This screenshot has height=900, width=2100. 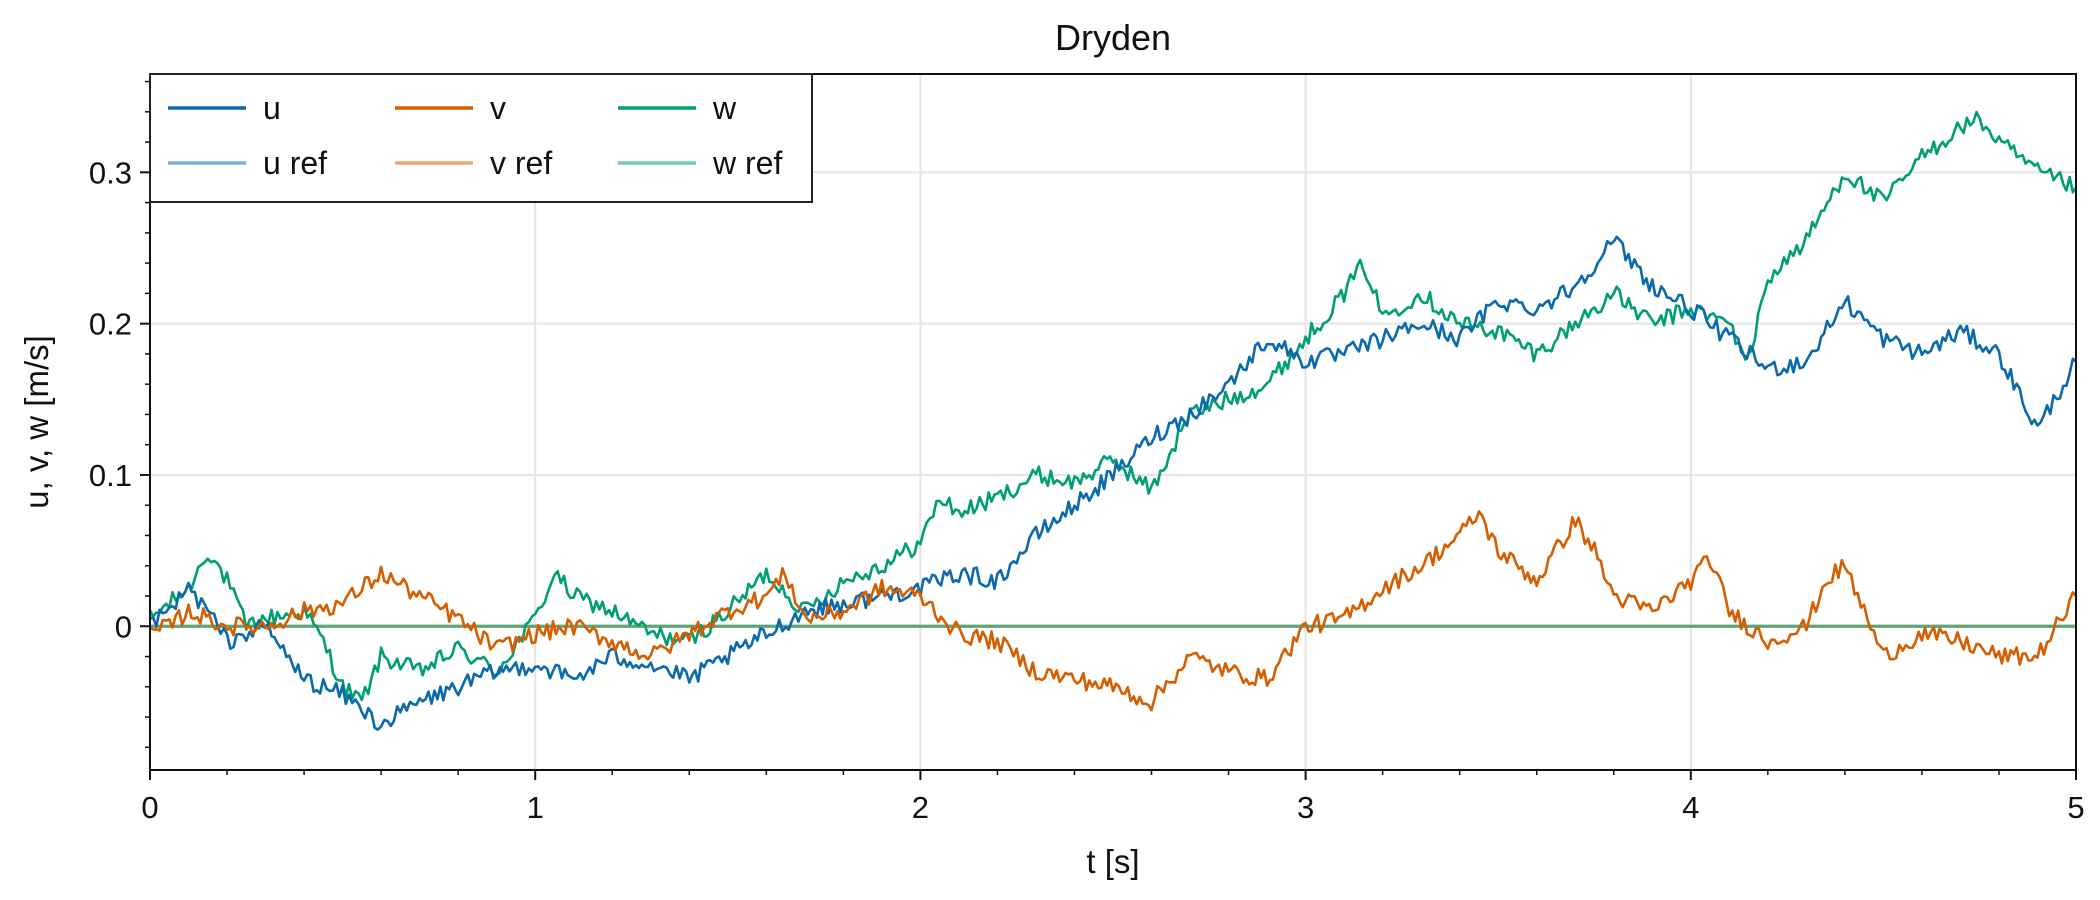 What do you see at coordinates (110, 172) in the screenshot?
I see `y-tick-label: 0.3` at bounding box center [110, 172].